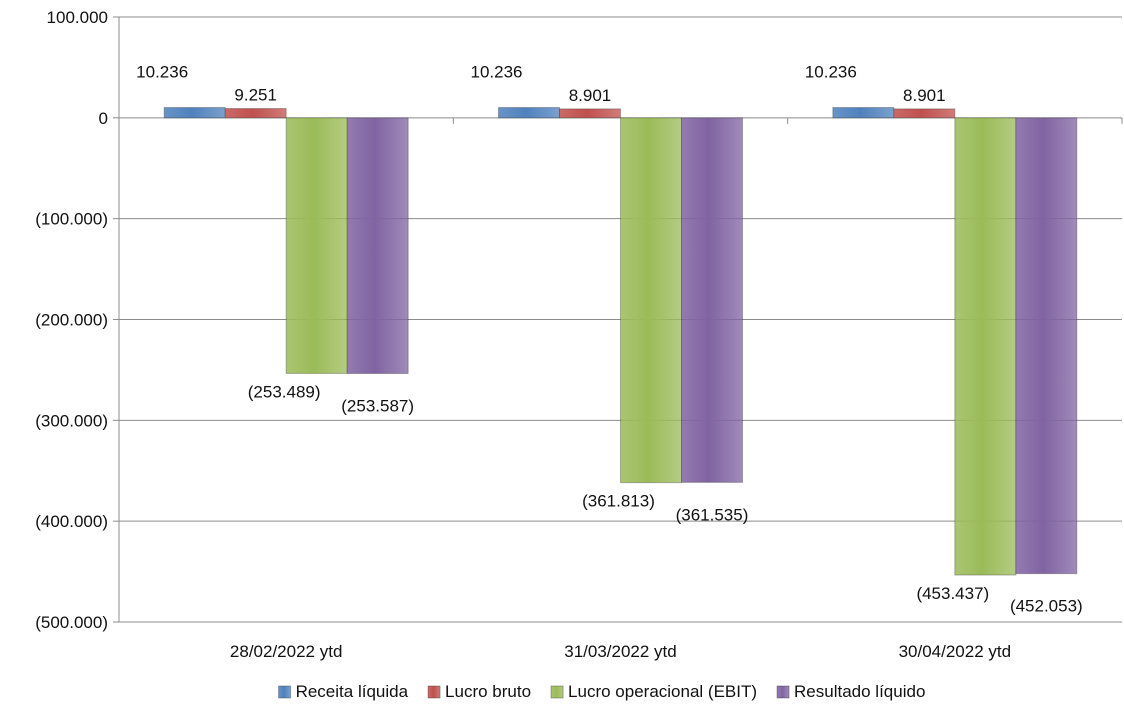 This screenshot has height=718, width=1124. What do you see at coordinates (71, 521) in the screenshot?
I see `y-tick-label: (400.000)` at bounding box center [71, 521].